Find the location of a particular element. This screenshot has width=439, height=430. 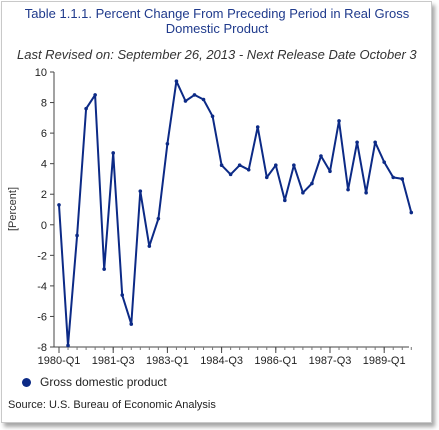

y-tick-label: -2 is located at coordinates (42, 256).